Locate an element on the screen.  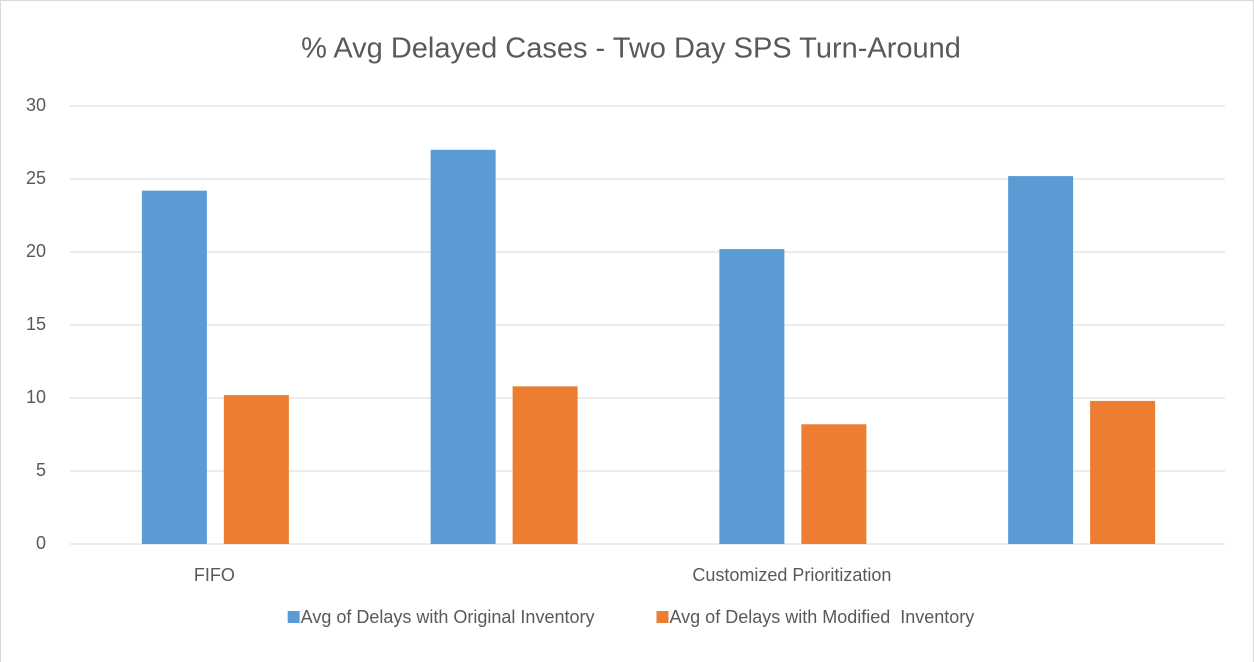
legend-label: Avg of Delays with Modified Inventory is located at coordinates (821, 617).